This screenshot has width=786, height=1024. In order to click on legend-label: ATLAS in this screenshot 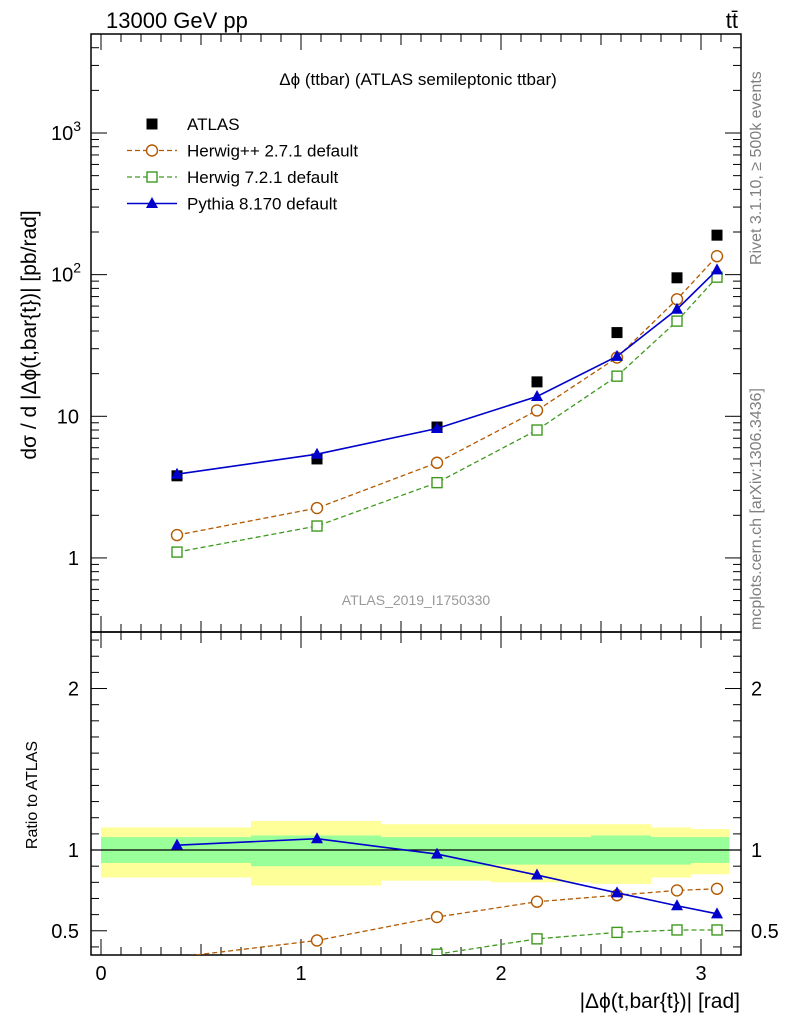, I will do `click(213, 124)`.